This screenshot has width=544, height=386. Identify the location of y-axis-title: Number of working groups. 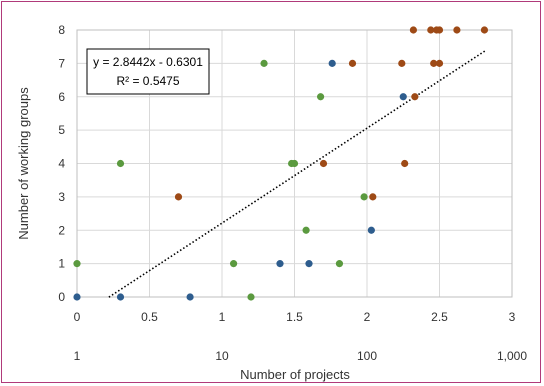
(23, 163).